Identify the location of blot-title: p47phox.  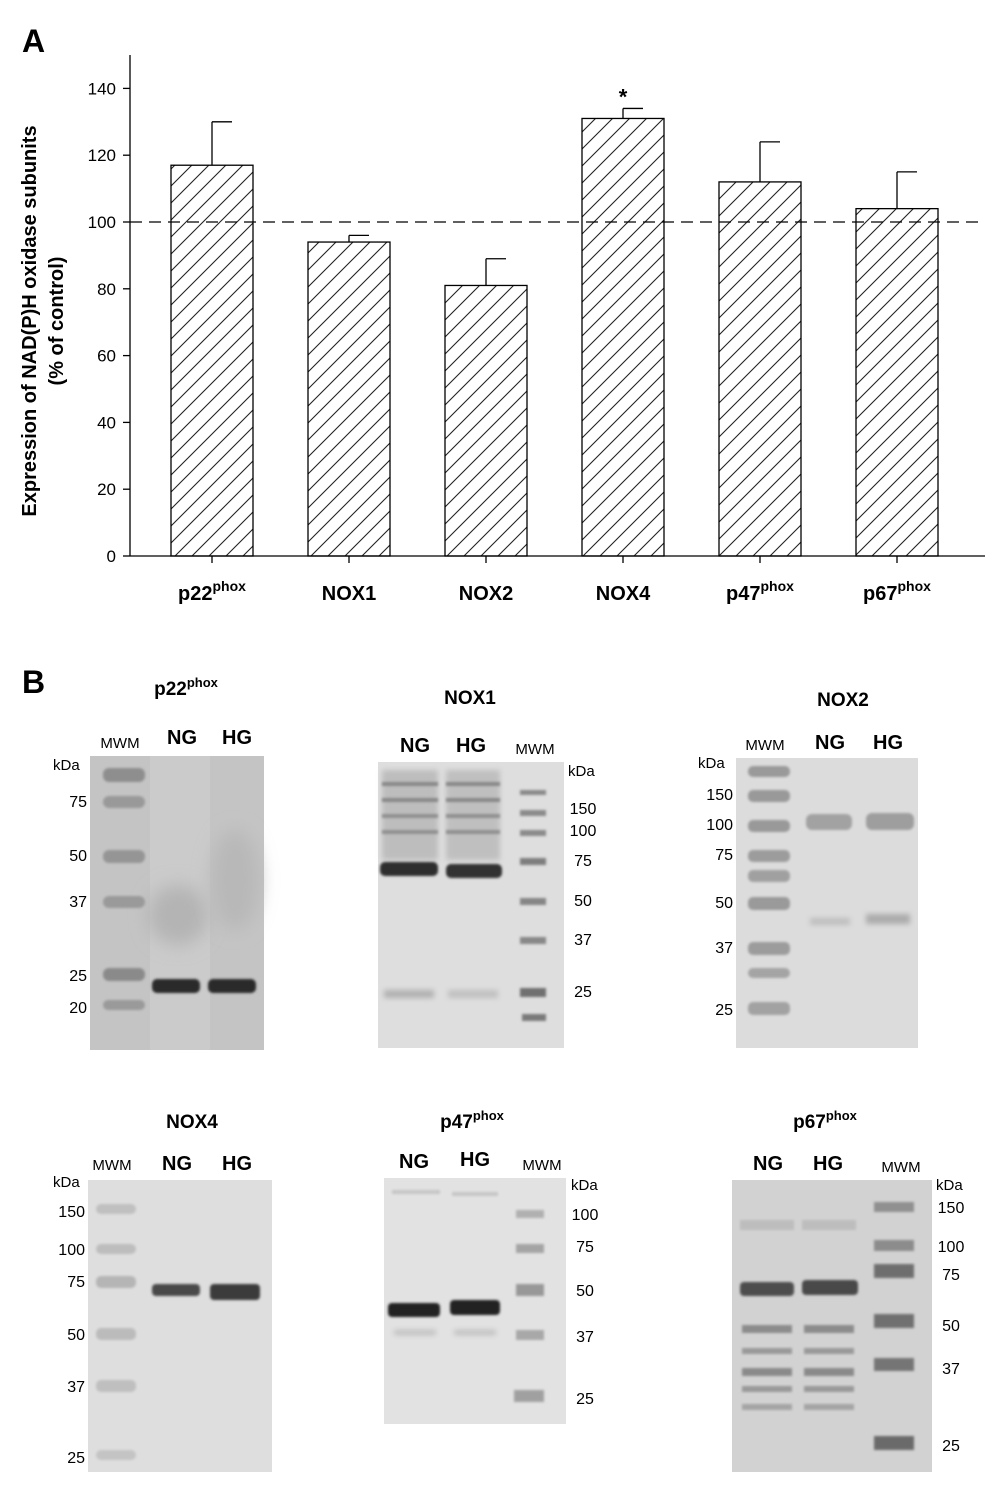
(472, 1120).